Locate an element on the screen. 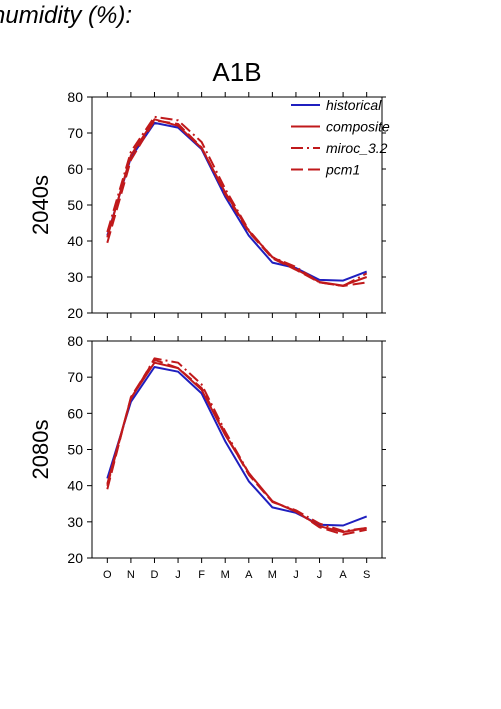  x-tick-label: D is located at coordinates (155, 575).